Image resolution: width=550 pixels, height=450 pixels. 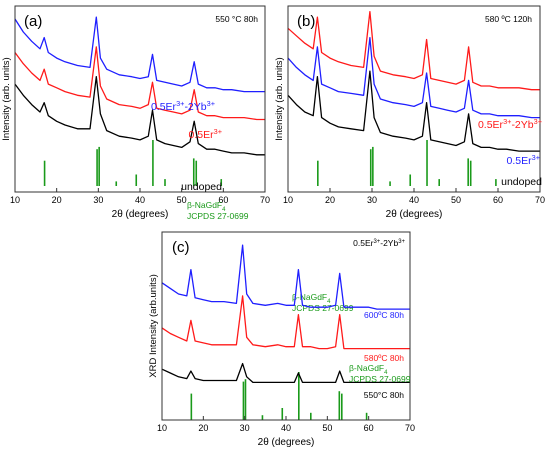 I want to click on y-axis-label: XRD Intensity (arb.units), so click(x=153, y=325).